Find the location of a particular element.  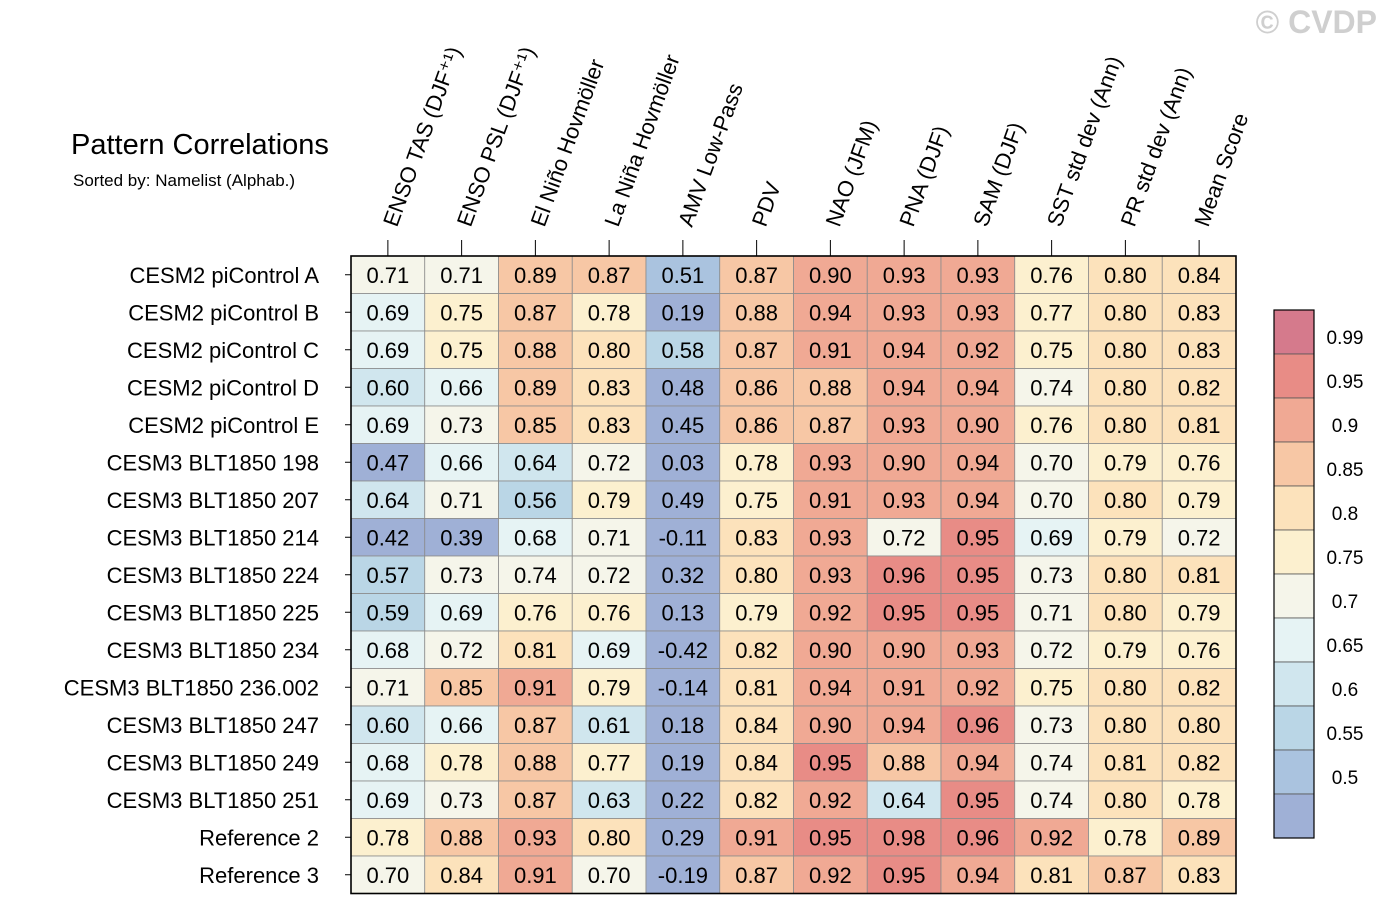

colorbar-label: 0.95 is located at coordinates (1345, 382).